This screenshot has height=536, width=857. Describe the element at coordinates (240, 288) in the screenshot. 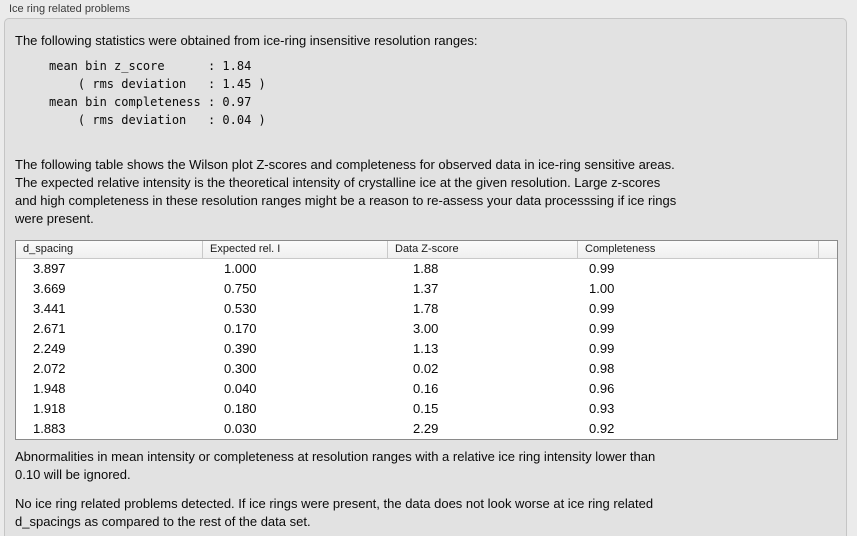

I see `cell-expected-rel-i: 0.750` at that location.